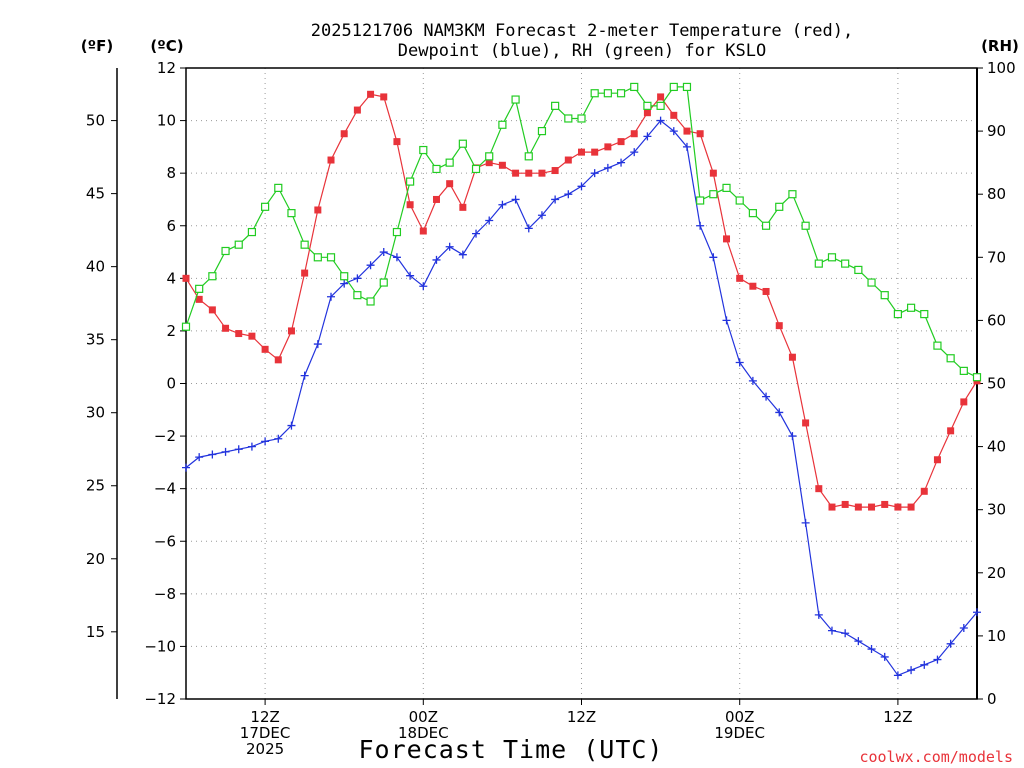 Image resolution: width=1024 pixels, height=768 pixels. I want to click on celsius-tick-label: −10, so click(160, 646).